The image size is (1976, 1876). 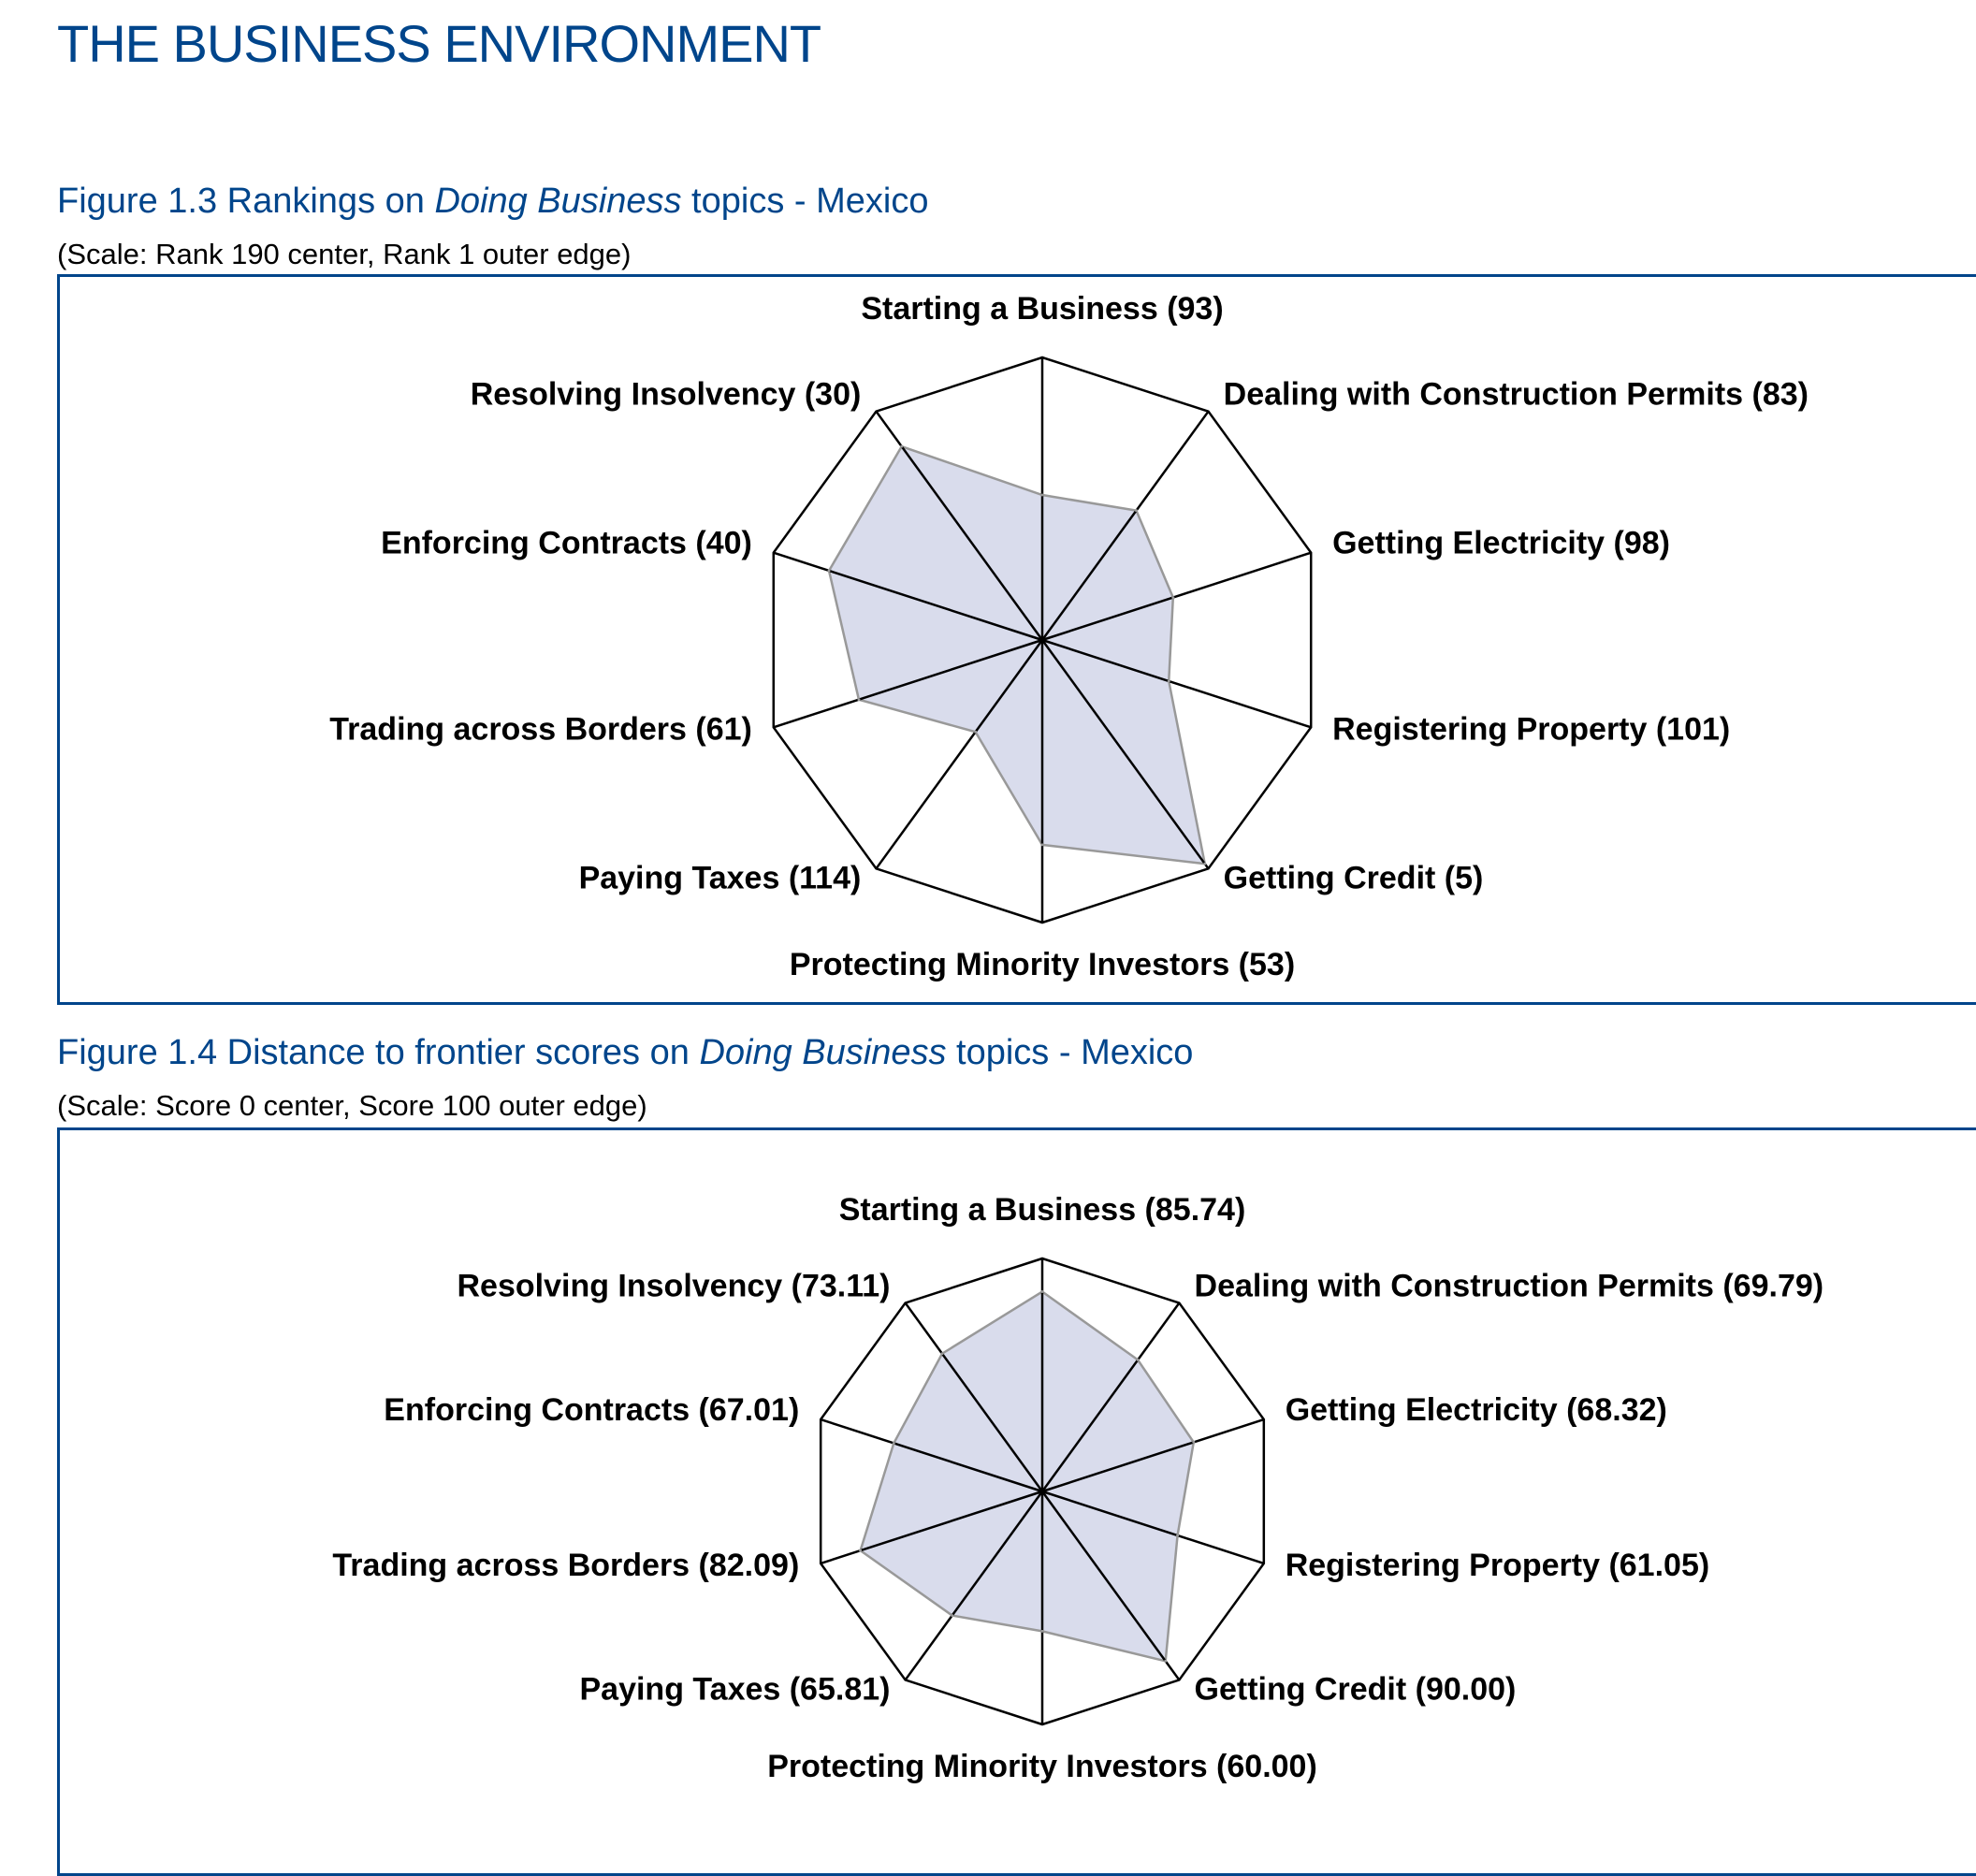 I want to click on axis-label: Registering Property (61.05), so click(x=1497, y=1565).